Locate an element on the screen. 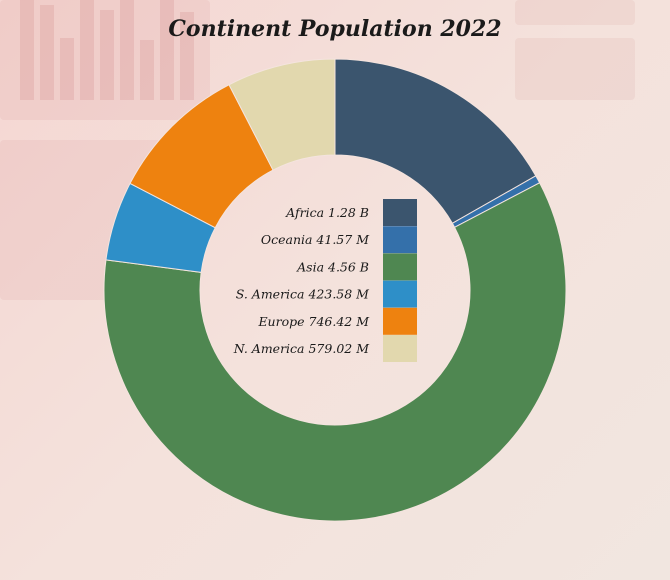  legend-label: Oceania 41.57 M is located at coordinates (315, 239).